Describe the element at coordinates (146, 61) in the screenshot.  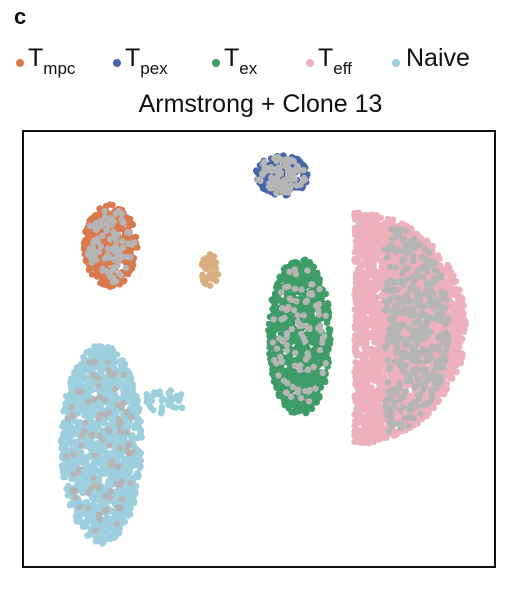
I see `legend-label-pex: Tpex` at that location.